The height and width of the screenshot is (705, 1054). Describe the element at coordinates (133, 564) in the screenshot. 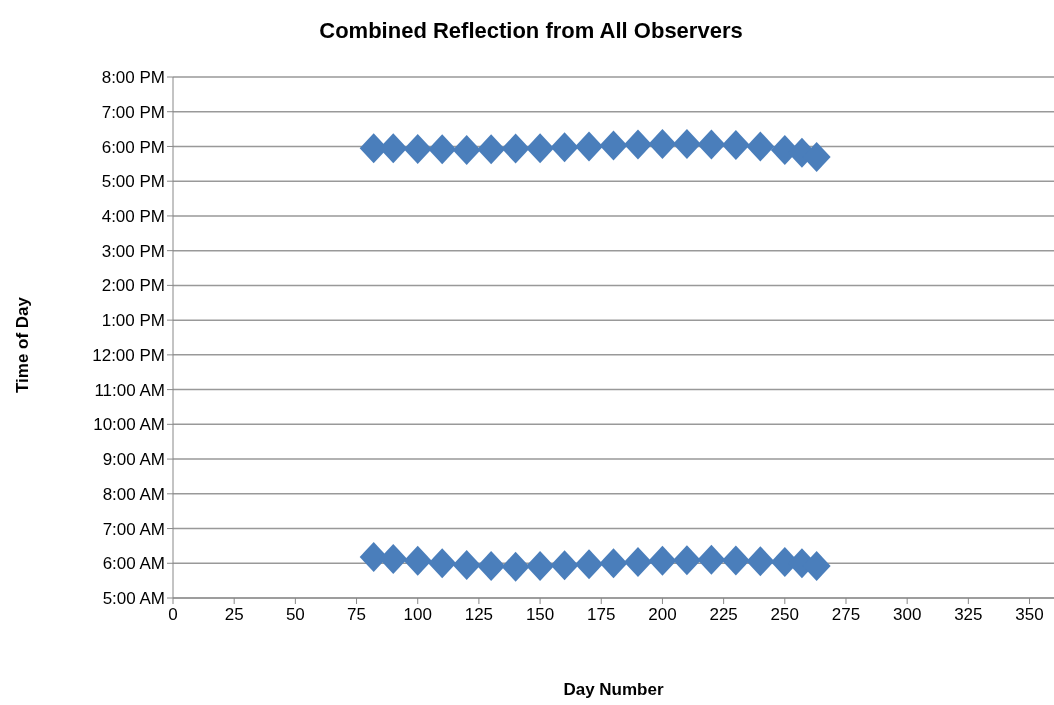

I see `y-tick-label: 6:00 AM` at that location.